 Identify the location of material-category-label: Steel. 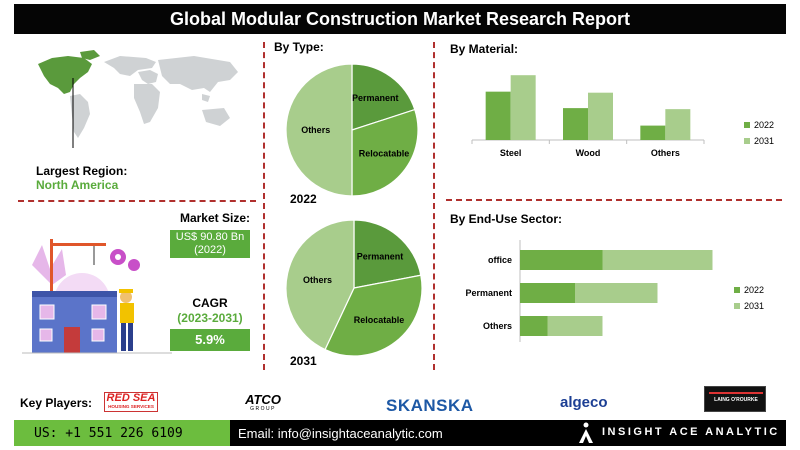
(511, 153).